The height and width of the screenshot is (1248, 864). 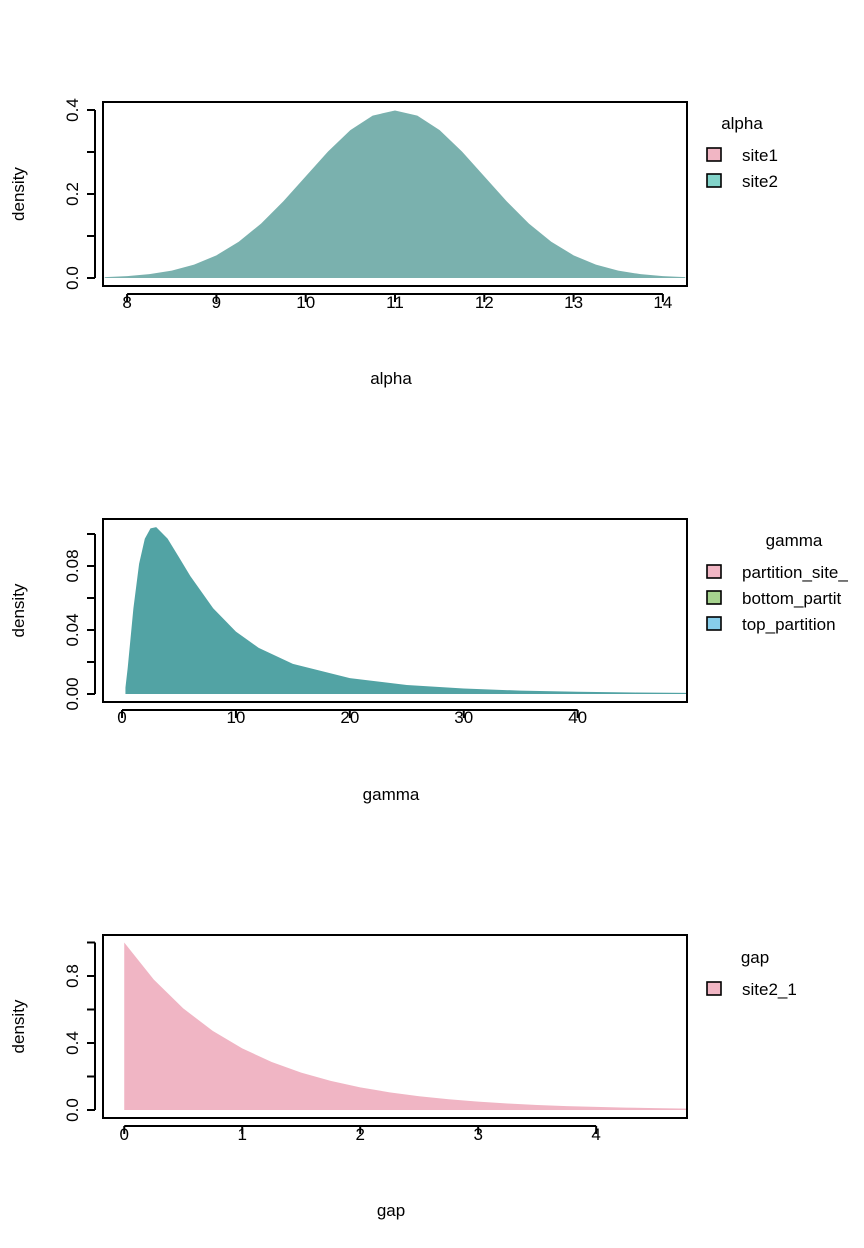 I want to click on x-tick-label: 11, so click(x=395, y=302).